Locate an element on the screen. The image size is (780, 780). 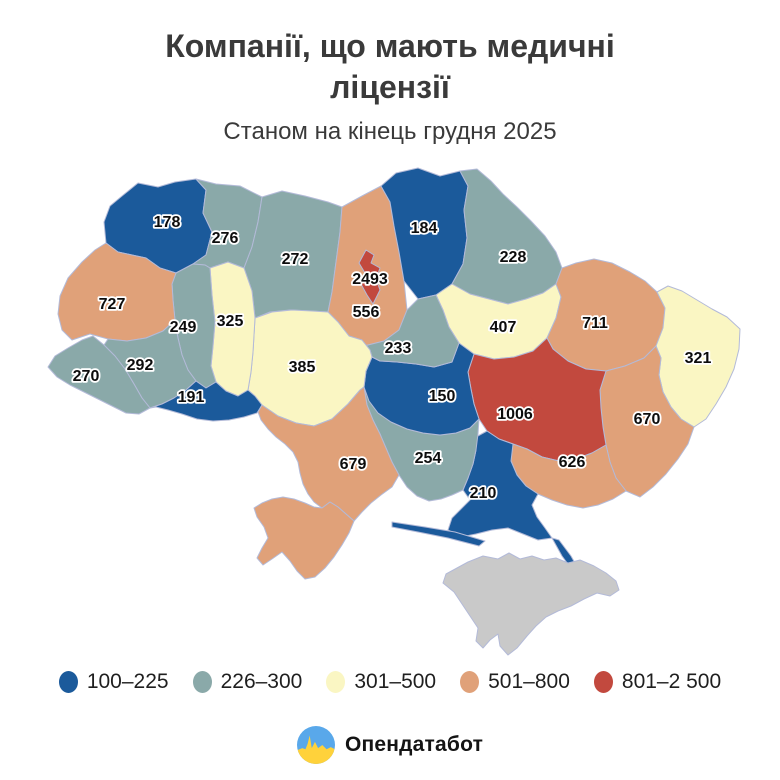
region-kharkiv-value: 711 is located at coordinates (595, 323).